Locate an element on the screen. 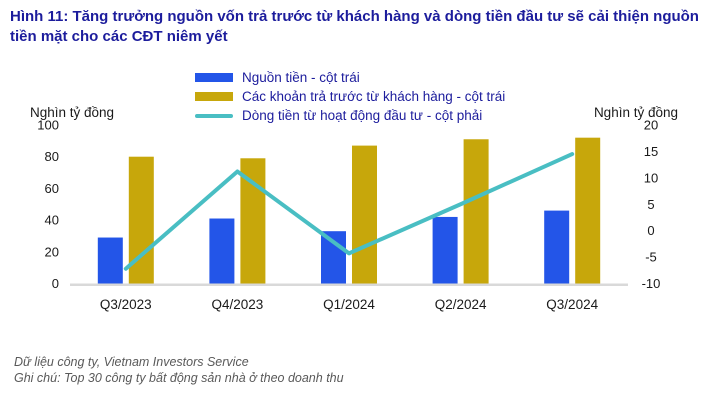 Image resolution: width=709 pixels, height=413 pixels. nguon-tien-bar-q3-2024 is located at coordinates (557, 247).